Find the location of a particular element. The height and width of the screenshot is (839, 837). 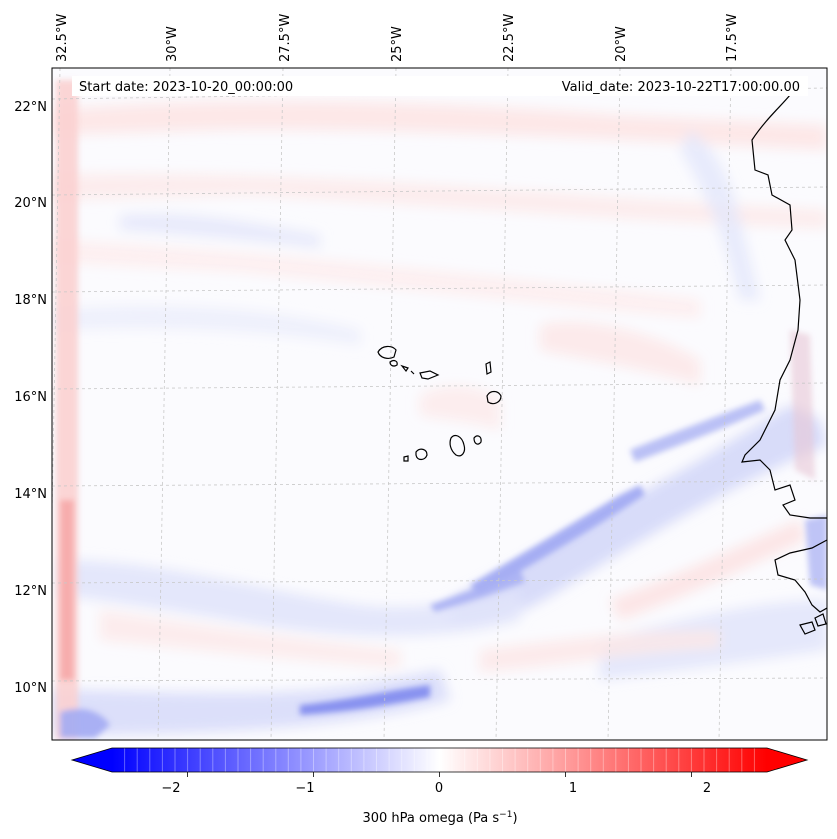

lon-label: 22.5°W is located at coordinates (509, 38).